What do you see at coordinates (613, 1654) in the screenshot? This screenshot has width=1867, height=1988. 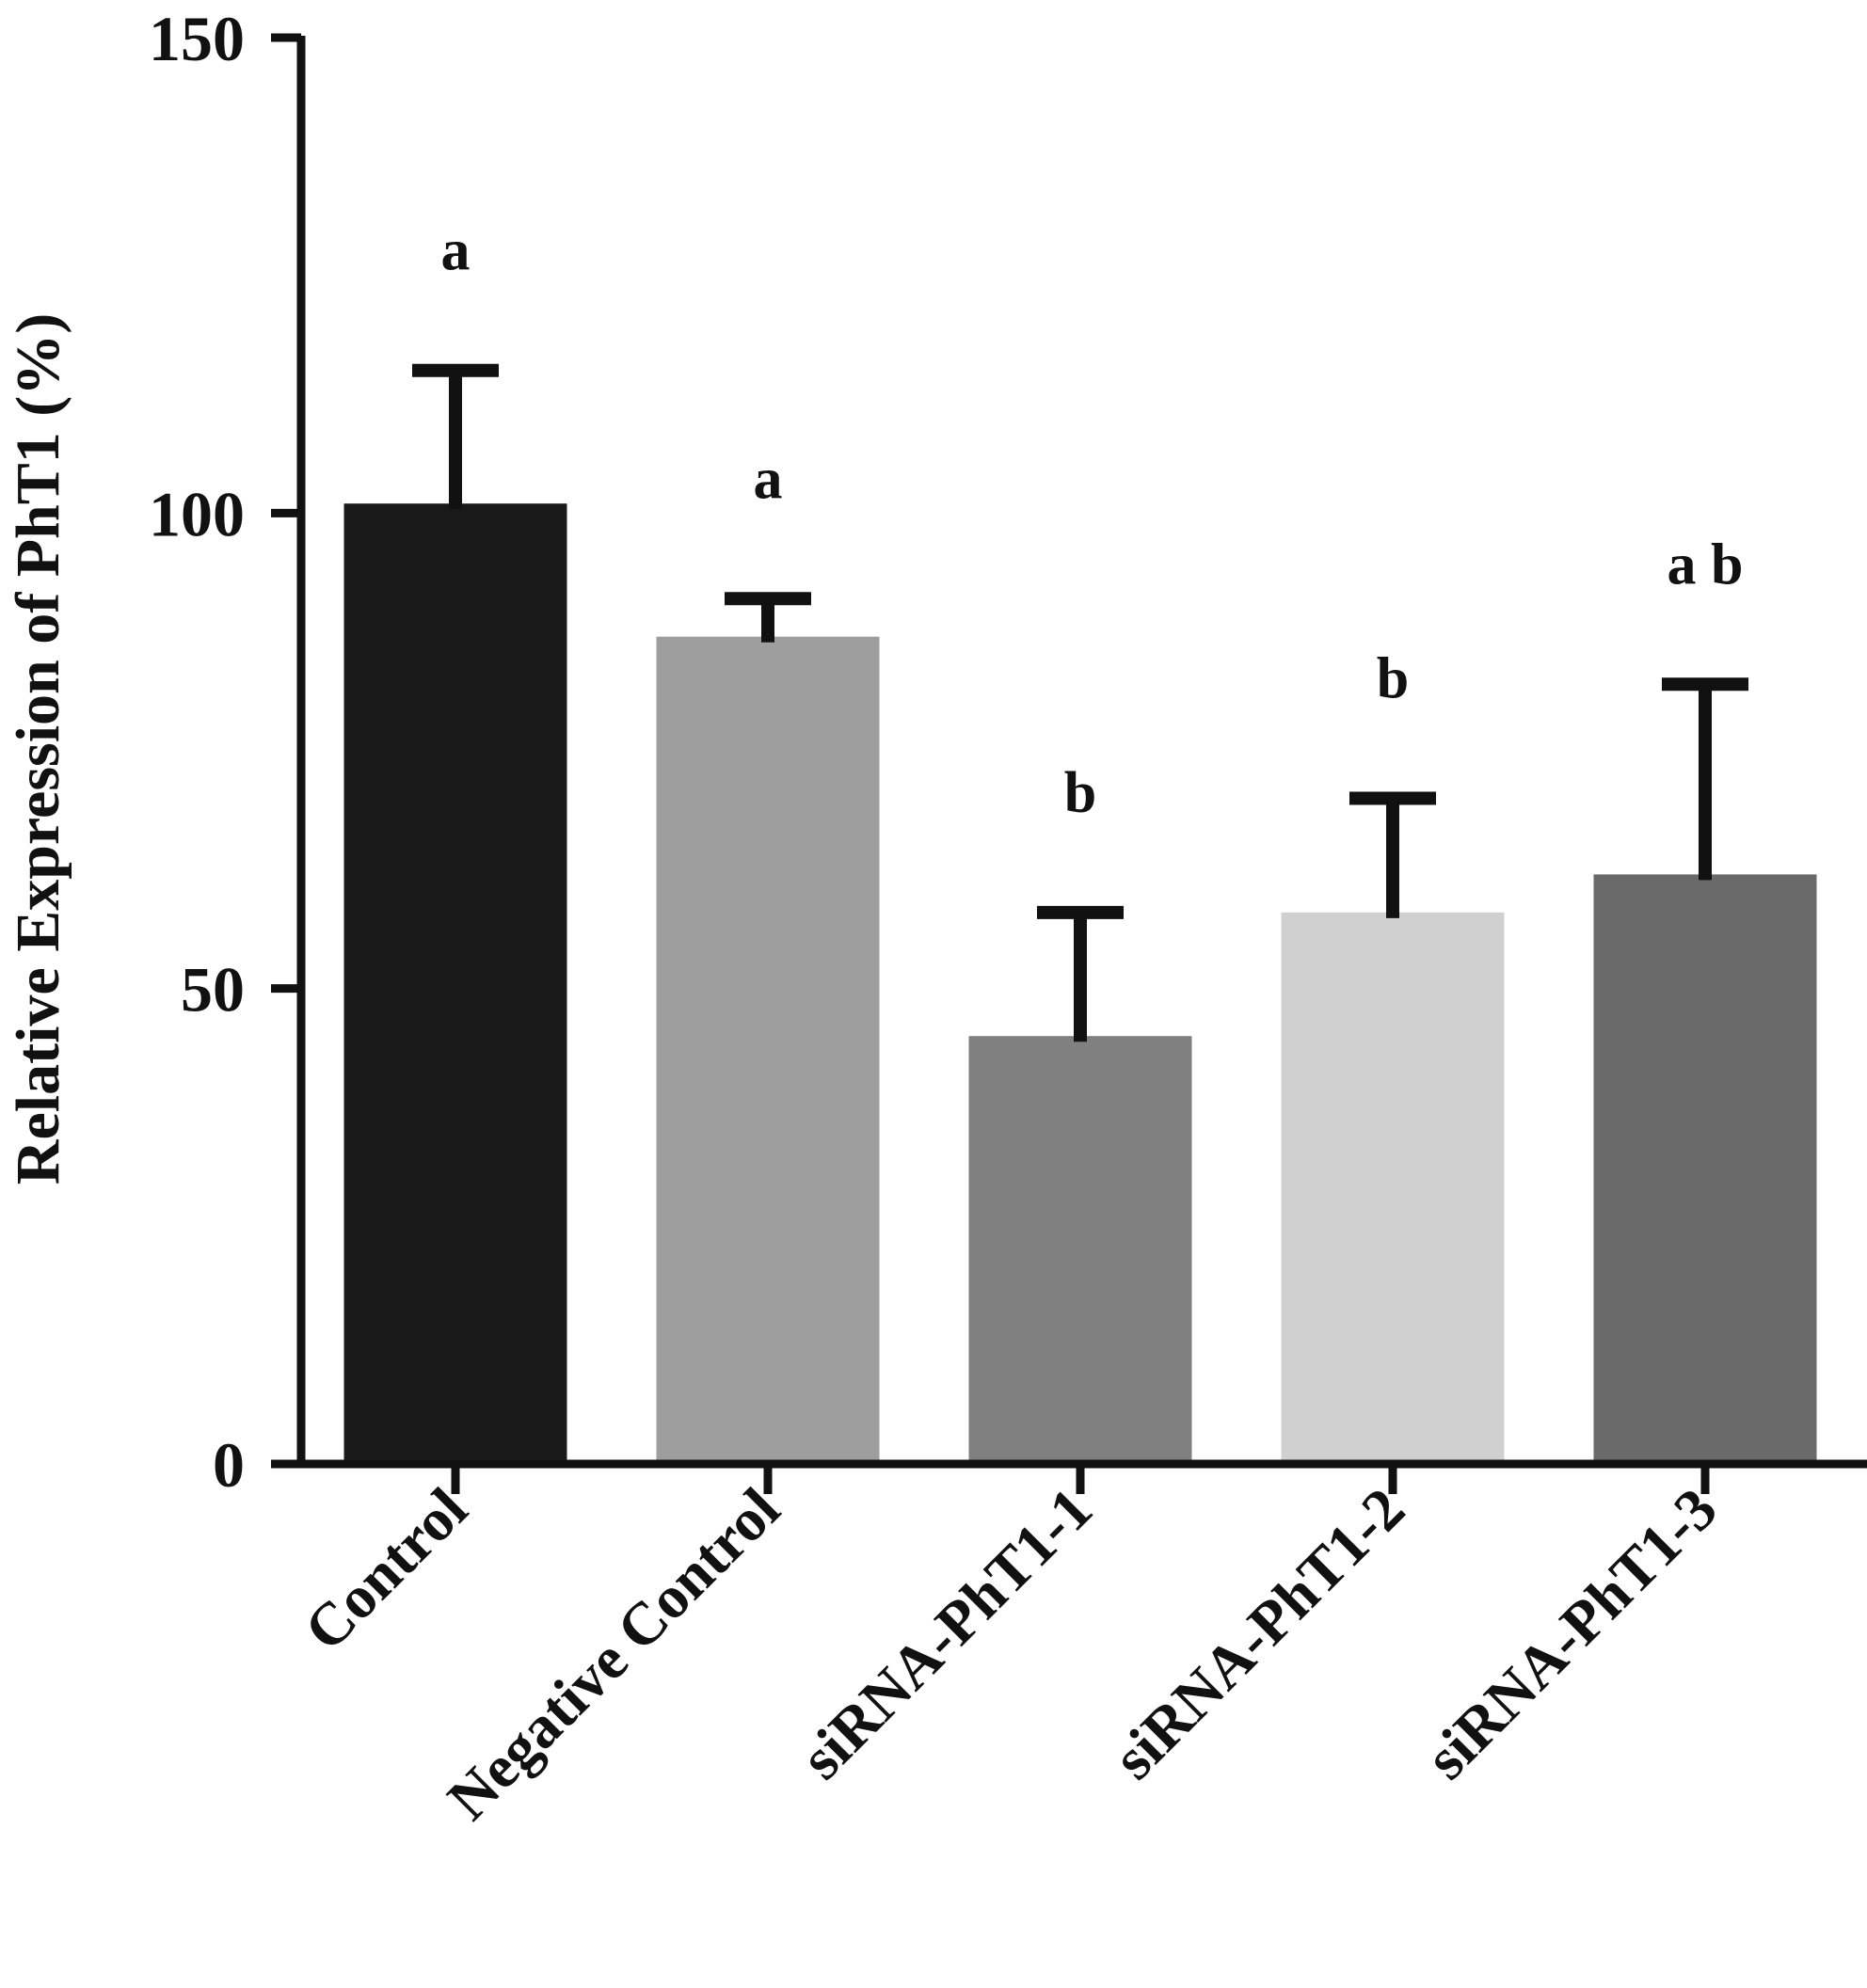 I see `x-tick-label-2: Negative Control` at bounding box center [613, 1654].